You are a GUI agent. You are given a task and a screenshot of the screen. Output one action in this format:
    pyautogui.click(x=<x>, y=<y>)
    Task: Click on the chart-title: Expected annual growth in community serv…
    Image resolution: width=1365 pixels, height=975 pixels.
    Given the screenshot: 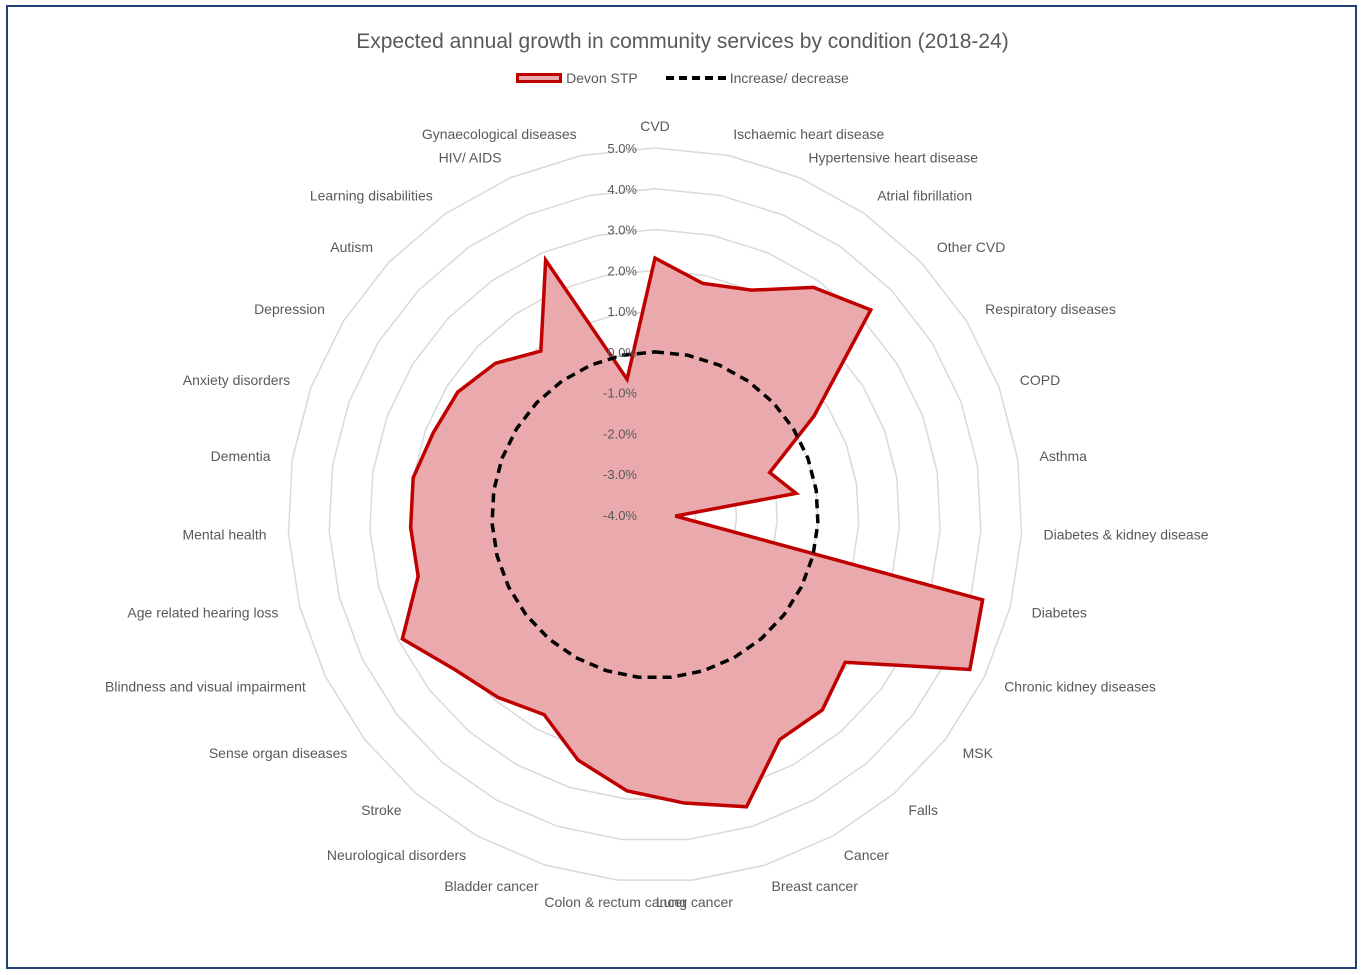 What is the action you would take?
    pyautogui.click(x=682, y=41)
    